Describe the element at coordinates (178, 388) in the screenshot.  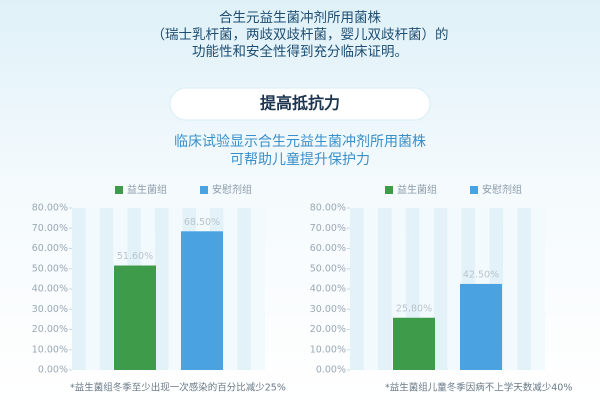
I see `footnote: *益生菌组冬季至少出现一次感染的百分比减少25%` at that location.